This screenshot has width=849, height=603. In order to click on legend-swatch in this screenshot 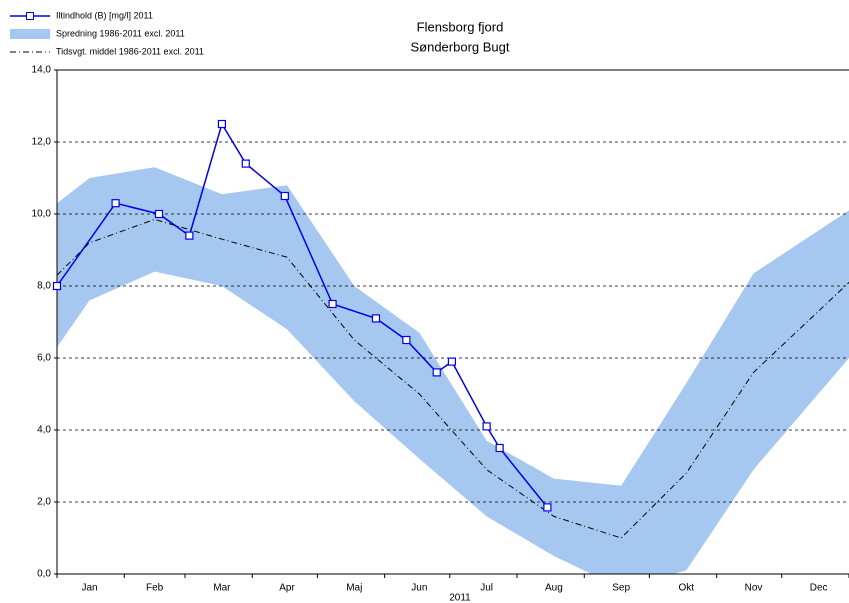, I will do `click(30, 34)`.